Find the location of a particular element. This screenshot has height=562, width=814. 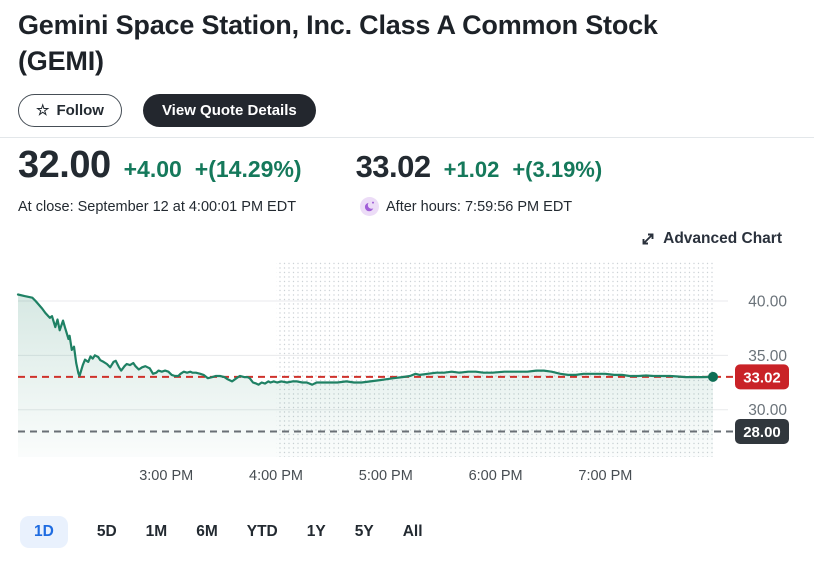

header-divider is located at coordinates (407, 137).